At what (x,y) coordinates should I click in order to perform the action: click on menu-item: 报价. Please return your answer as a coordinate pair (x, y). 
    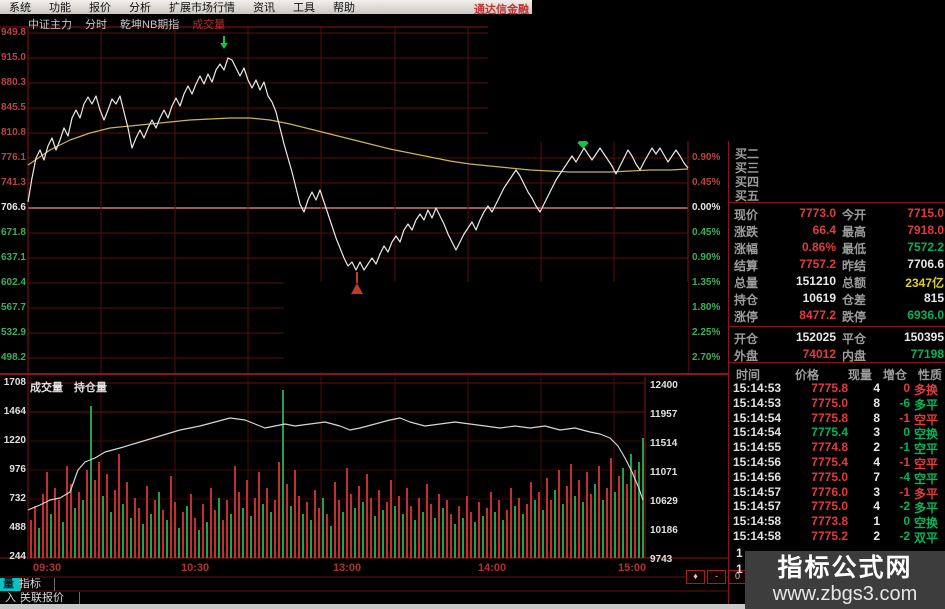
    Looking at the image, I should click on (100, 8).